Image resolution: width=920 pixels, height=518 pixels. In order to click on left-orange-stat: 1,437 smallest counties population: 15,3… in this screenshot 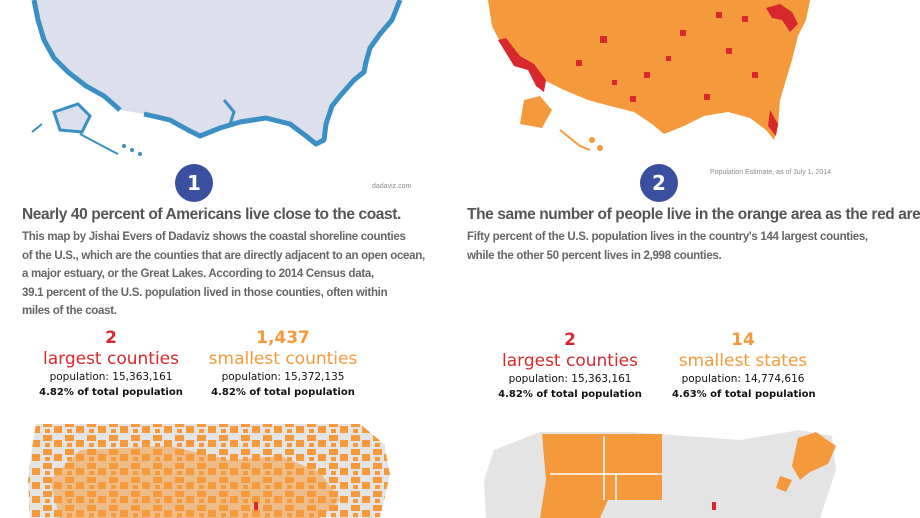, I will do `click(283, 364)`.